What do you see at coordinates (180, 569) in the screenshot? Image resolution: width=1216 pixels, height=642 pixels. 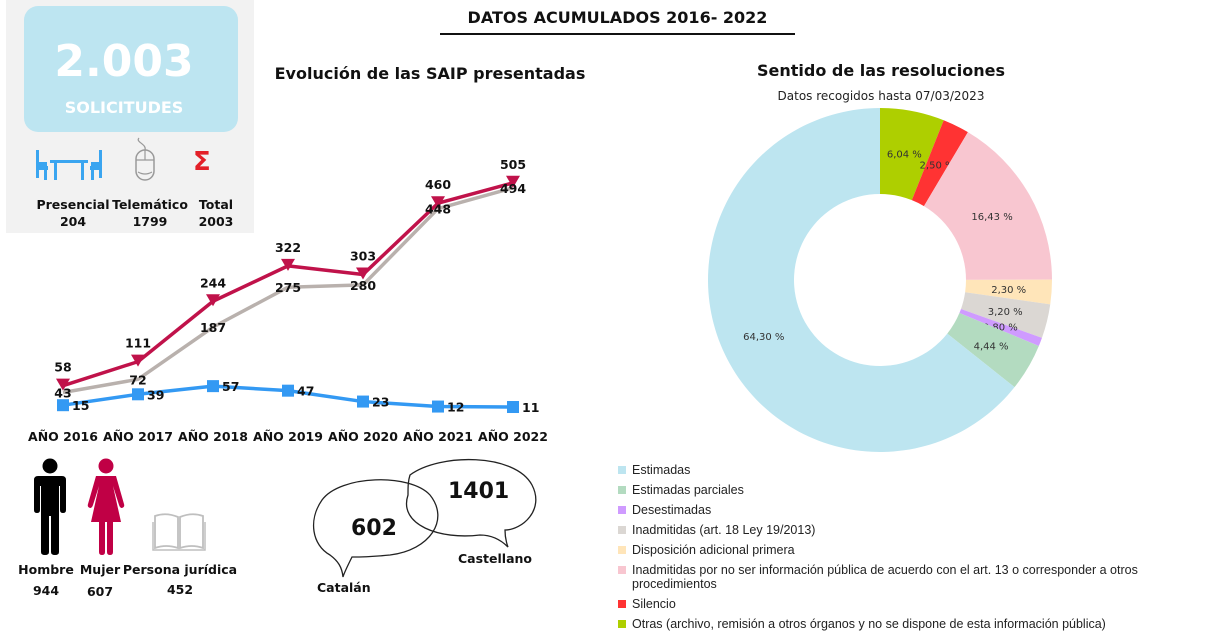 I see `person-label: Persona jurídica` at bounding box center [180, 569].